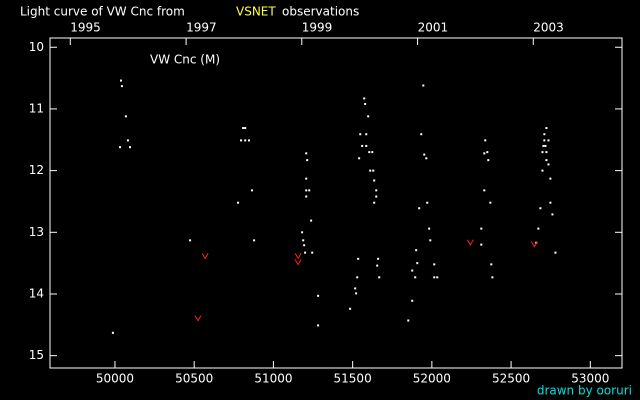  What do you see at coordinates (185, 60) in the screenshot?
I see `annotation: VW Cnc (M)` at bounding box center [185, 60].